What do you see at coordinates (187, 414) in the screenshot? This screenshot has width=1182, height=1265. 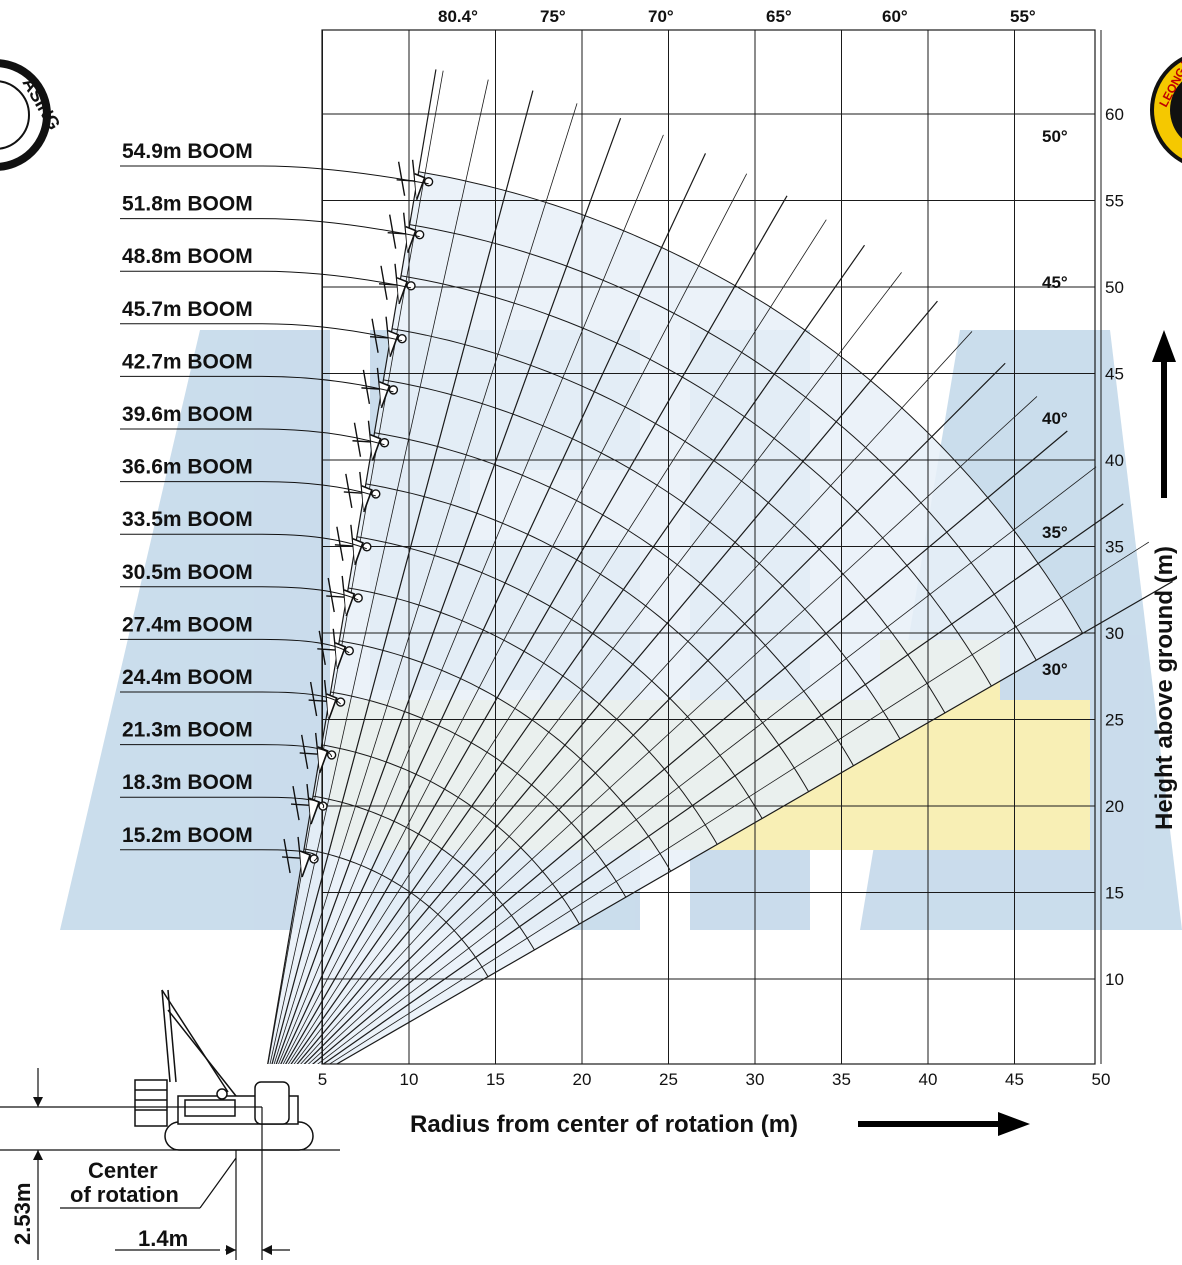 I see `boom-length-label: 39.6m BOOM` at bounding box center [187, 414].